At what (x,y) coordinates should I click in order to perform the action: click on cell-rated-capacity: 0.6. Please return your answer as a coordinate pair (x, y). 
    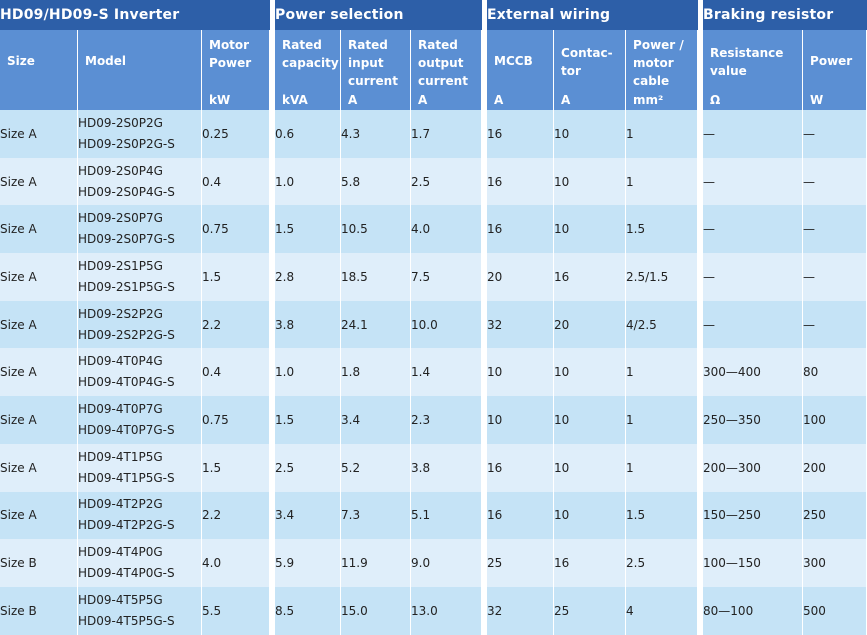
    Looking at the image, I should click on (306, 134).